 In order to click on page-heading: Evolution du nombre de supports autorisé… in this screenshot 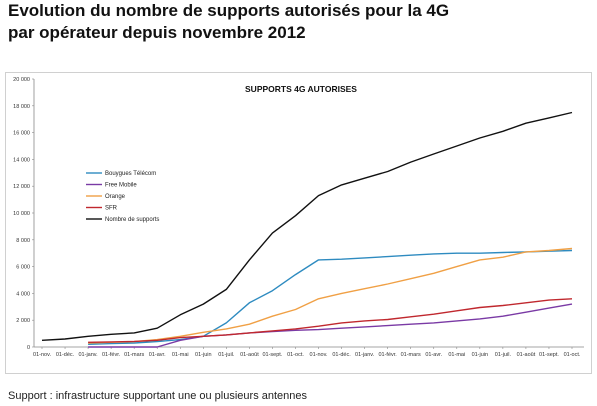, I will do `click(298, 22)`.